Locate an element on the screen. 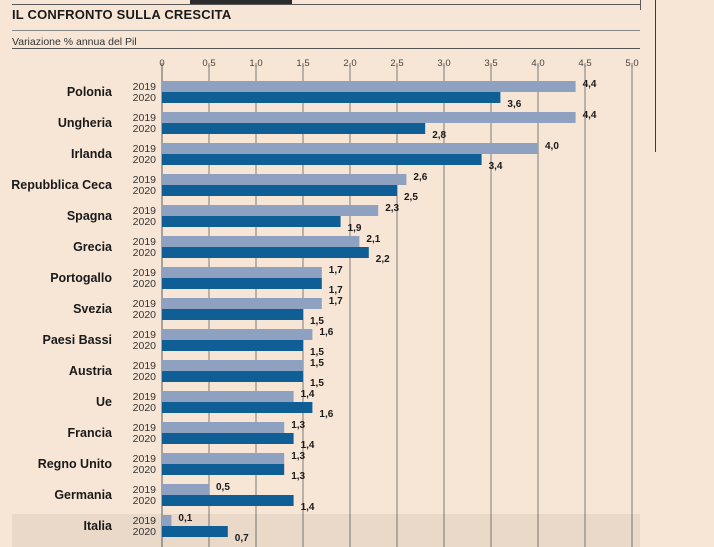  category-label: Italia is located at coordinates (99, 526).